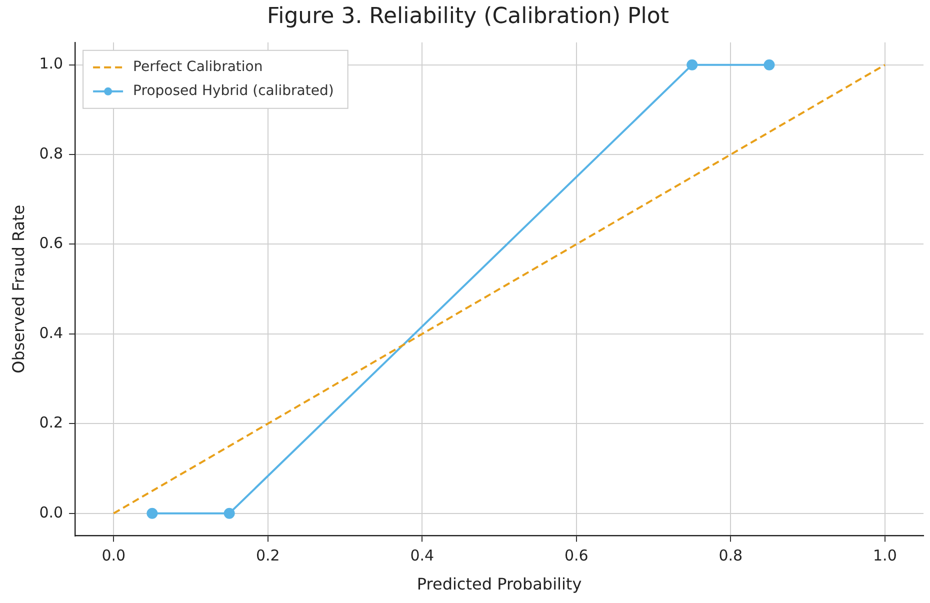  I want to click on legend-label: Proposed Hybrid (calibrated), so click(233, 91).